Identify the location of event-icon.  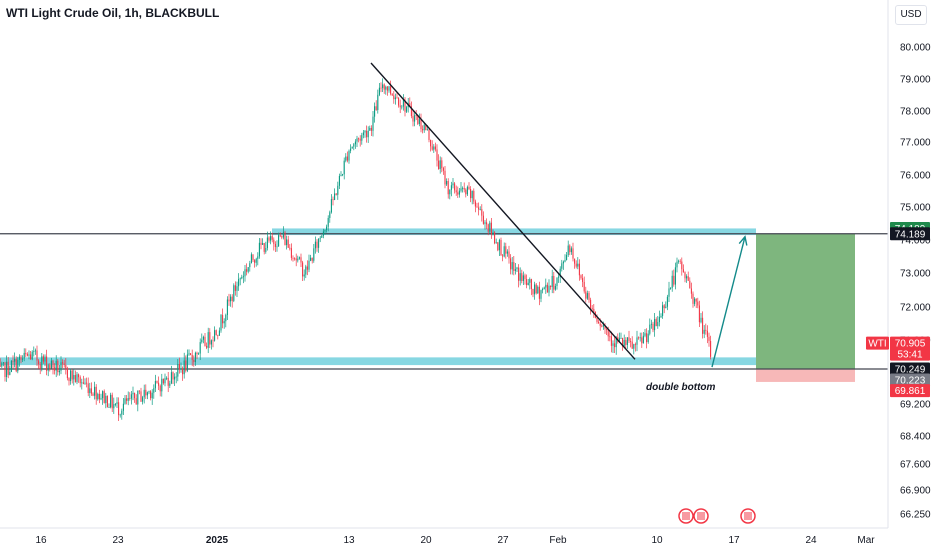
(701, 516).